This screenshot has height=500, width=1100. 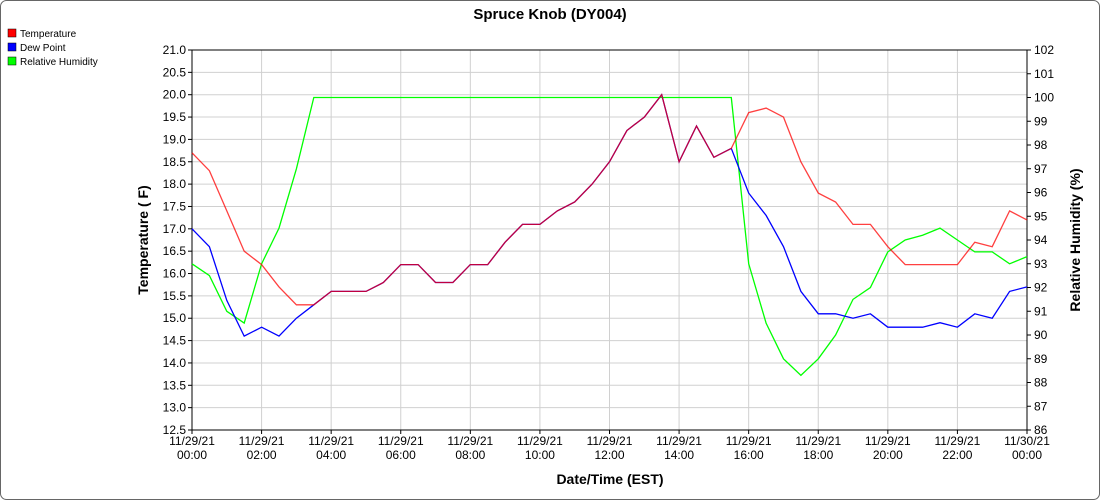 I want to click on y2-tick-label: 96, so click(x=1041, y=193).